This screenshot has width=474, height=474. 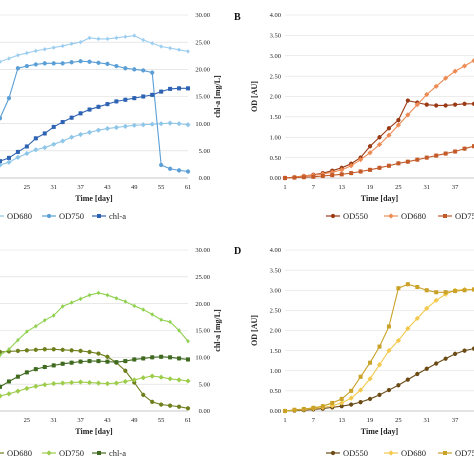 What do you see at coordinates (202, 97) in the screenshot?
I see `y-tick-label: 15.00` at bounding box center [202, 97].